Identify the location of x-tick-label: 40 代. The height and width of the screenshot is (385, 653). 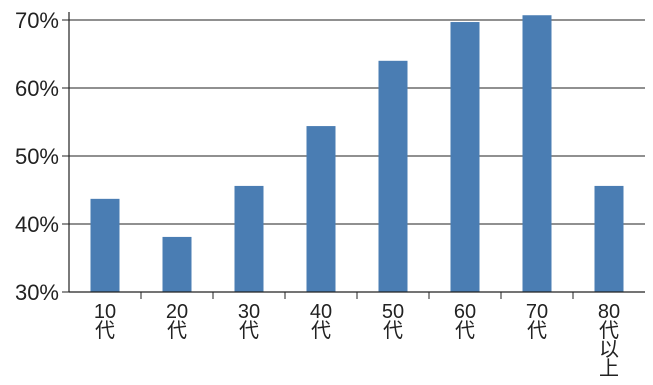
(321, 321).